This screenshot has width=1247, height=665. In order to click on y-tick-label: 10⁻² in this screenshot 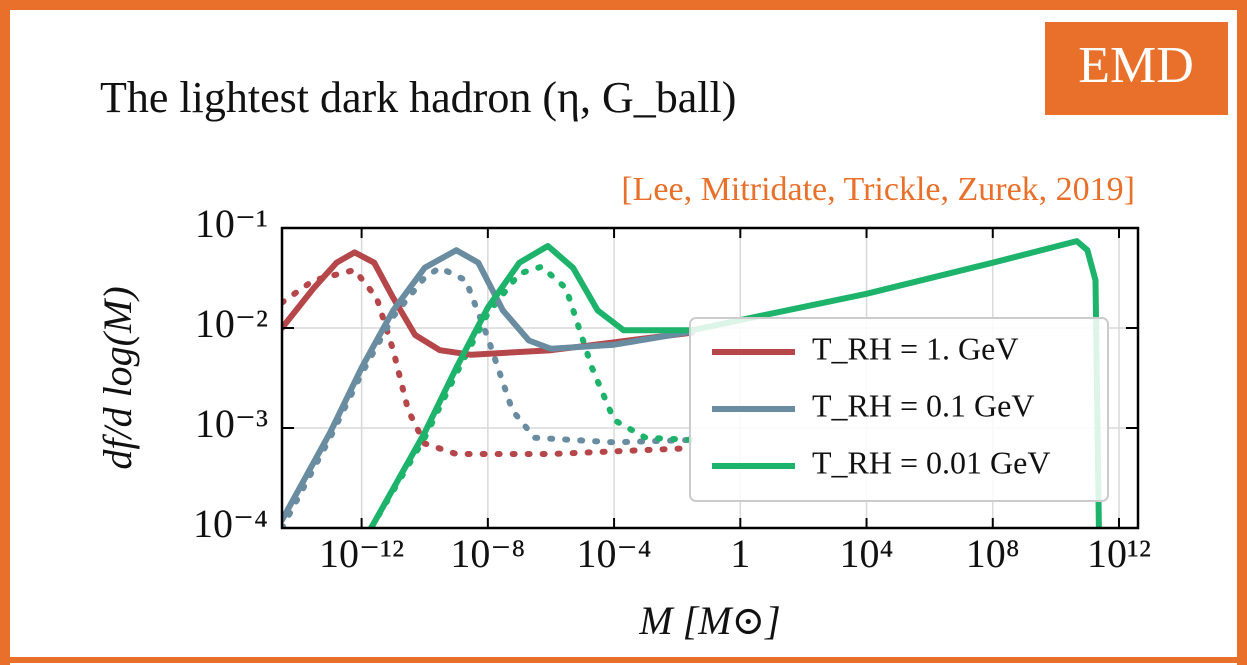, I will do `click(231, 323)`.